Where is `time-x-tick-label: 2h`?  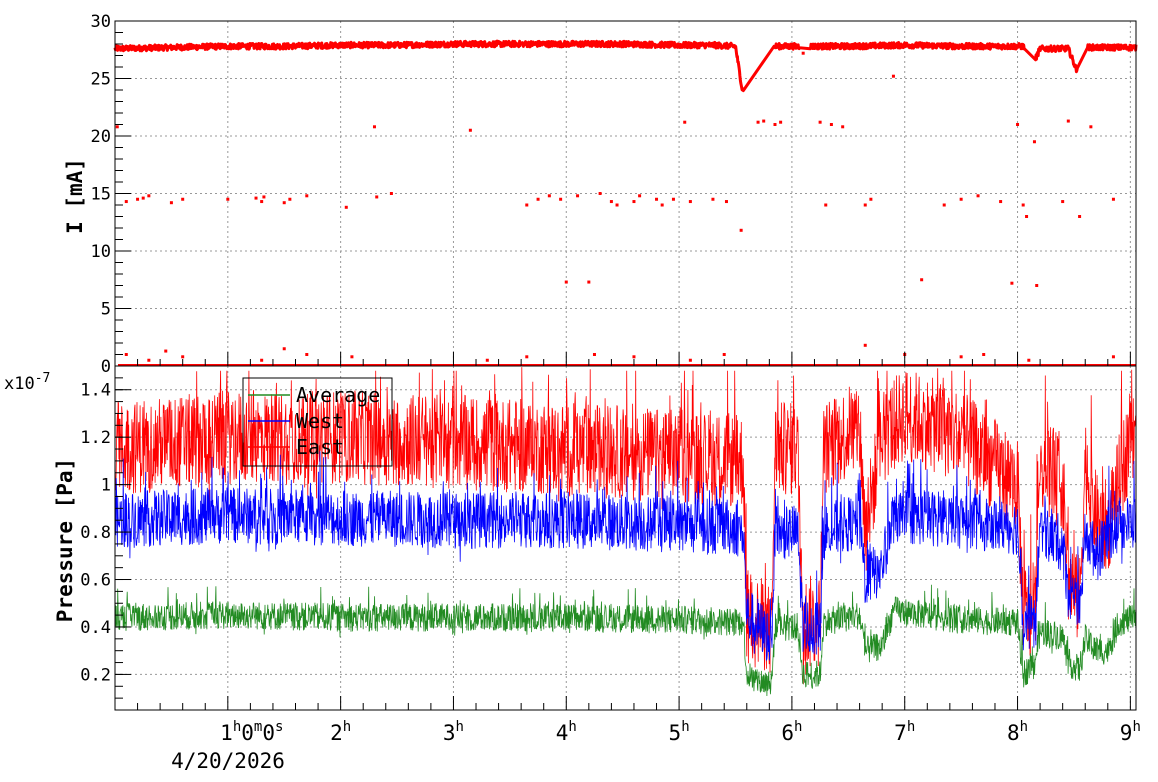 time-x-tick-label: 2h is located at coordinates (340, 732).